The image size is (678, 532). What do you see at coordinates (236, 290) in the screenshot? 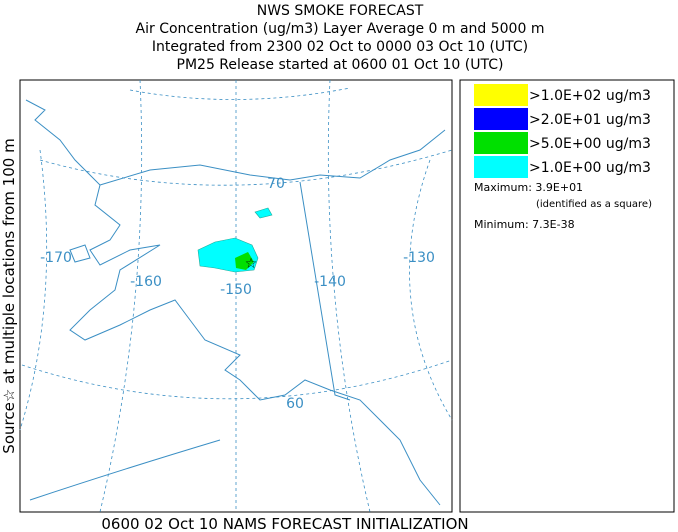
I see `graticule-label: -150` at bounding box center [236, 290].